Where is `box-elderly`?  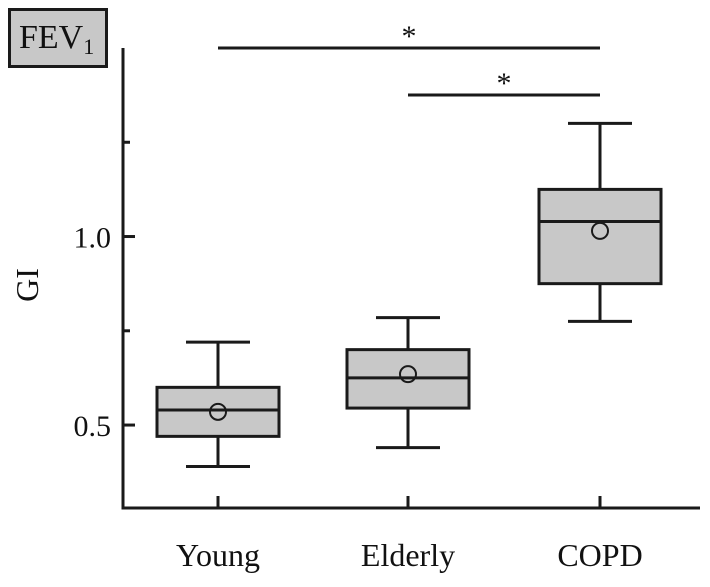
box-elderly is located at coordinates (408, 383).